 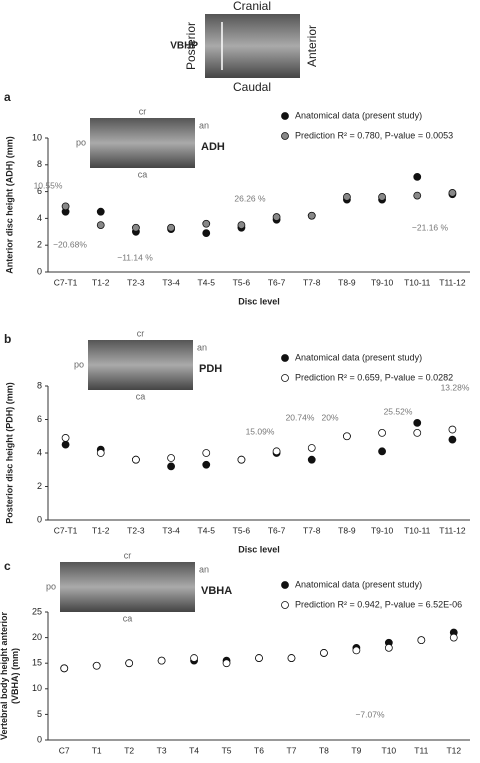 I want to click on annotation: −21.16 %, so click(x=430, y=227).